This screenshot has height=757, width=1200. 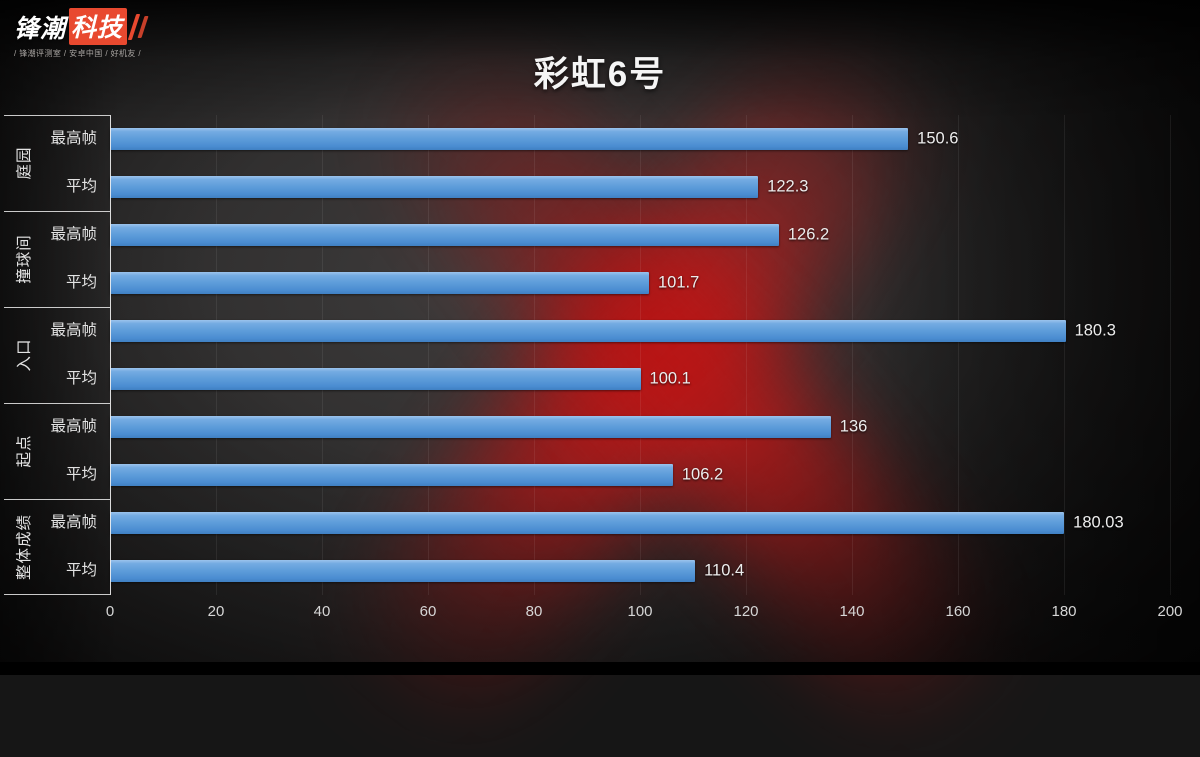 I want to click on bar-value-label: 150.6, so click(x=938, y=138).